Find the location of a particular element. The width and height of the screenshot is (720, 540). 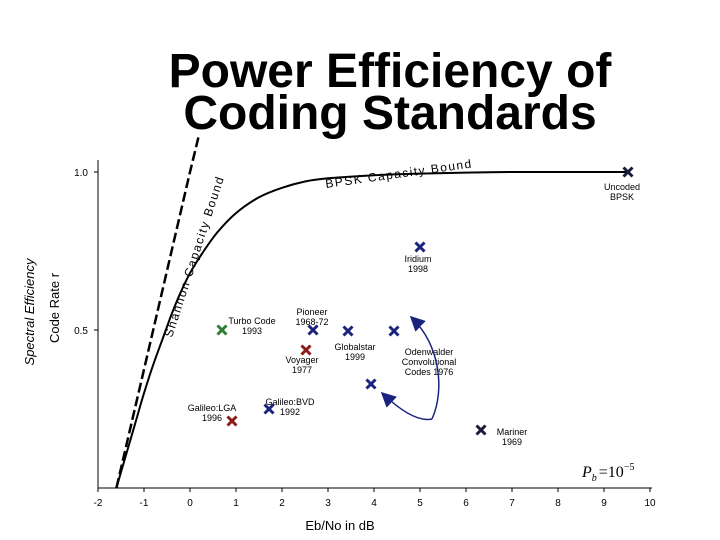

point-label-line: Iridium is located at coordinates (417, 259).